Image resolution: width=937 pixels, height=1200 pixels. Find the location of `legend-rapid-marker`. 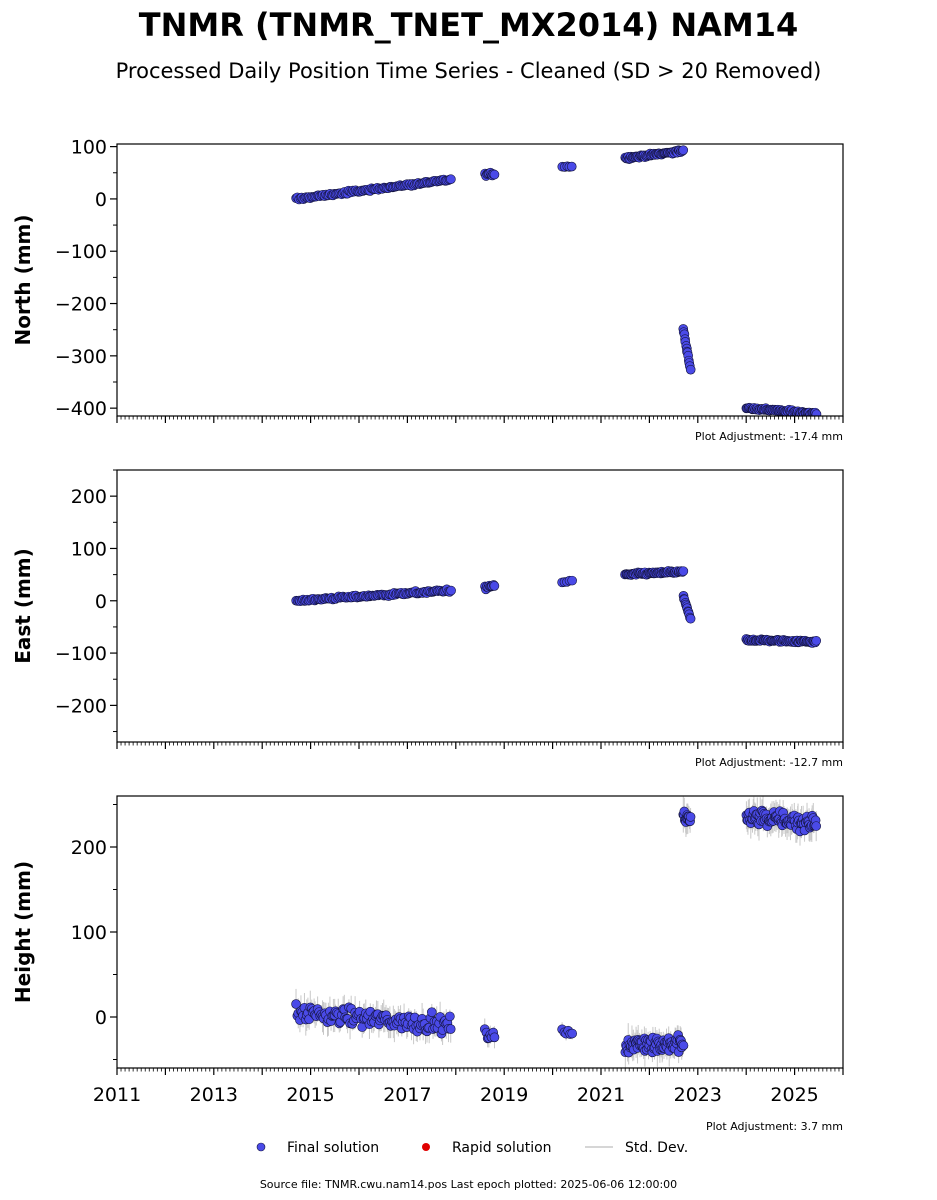

legend-rapid-marker is located at coordinates (426, 1147).